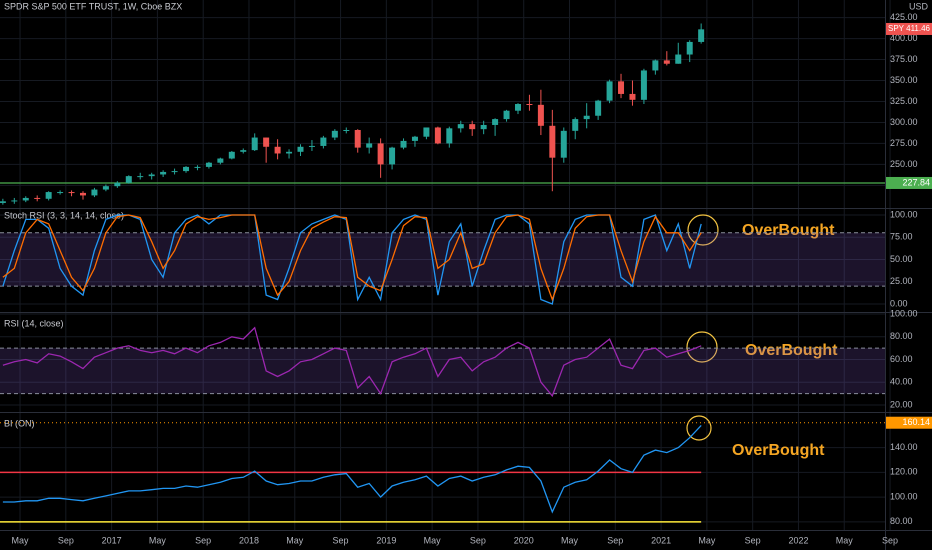 The image size is (932, 550). What do you see at coordinates (918, 28) in the screenshot?
I see `price-tag: 411.46` at bounding box center [918, 28].